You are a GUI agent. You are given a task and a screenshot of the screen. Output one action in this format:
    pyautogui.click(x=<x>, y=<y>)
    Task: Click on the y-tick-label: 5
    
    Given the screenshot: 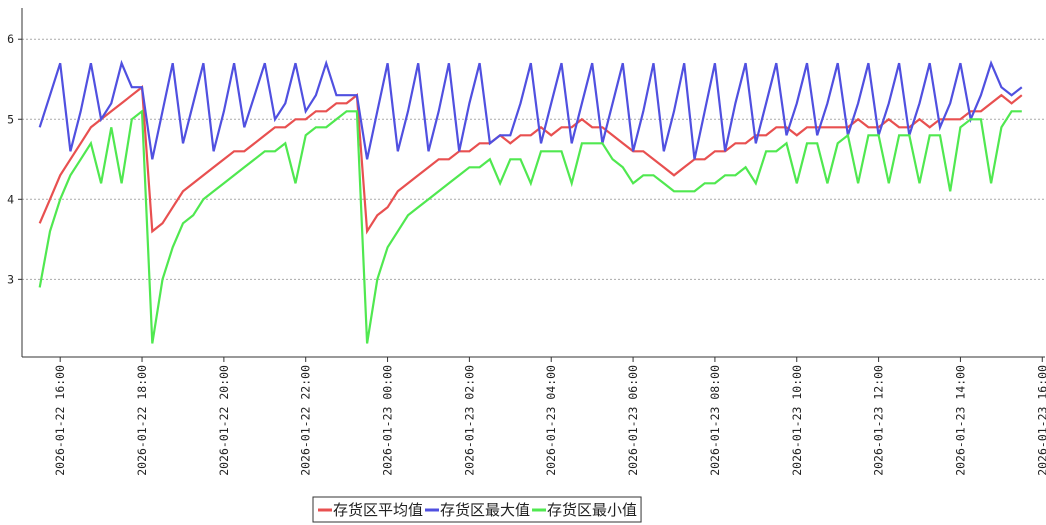 What is the action you would take?
    pyautogui.click(x=10, y=119)
    